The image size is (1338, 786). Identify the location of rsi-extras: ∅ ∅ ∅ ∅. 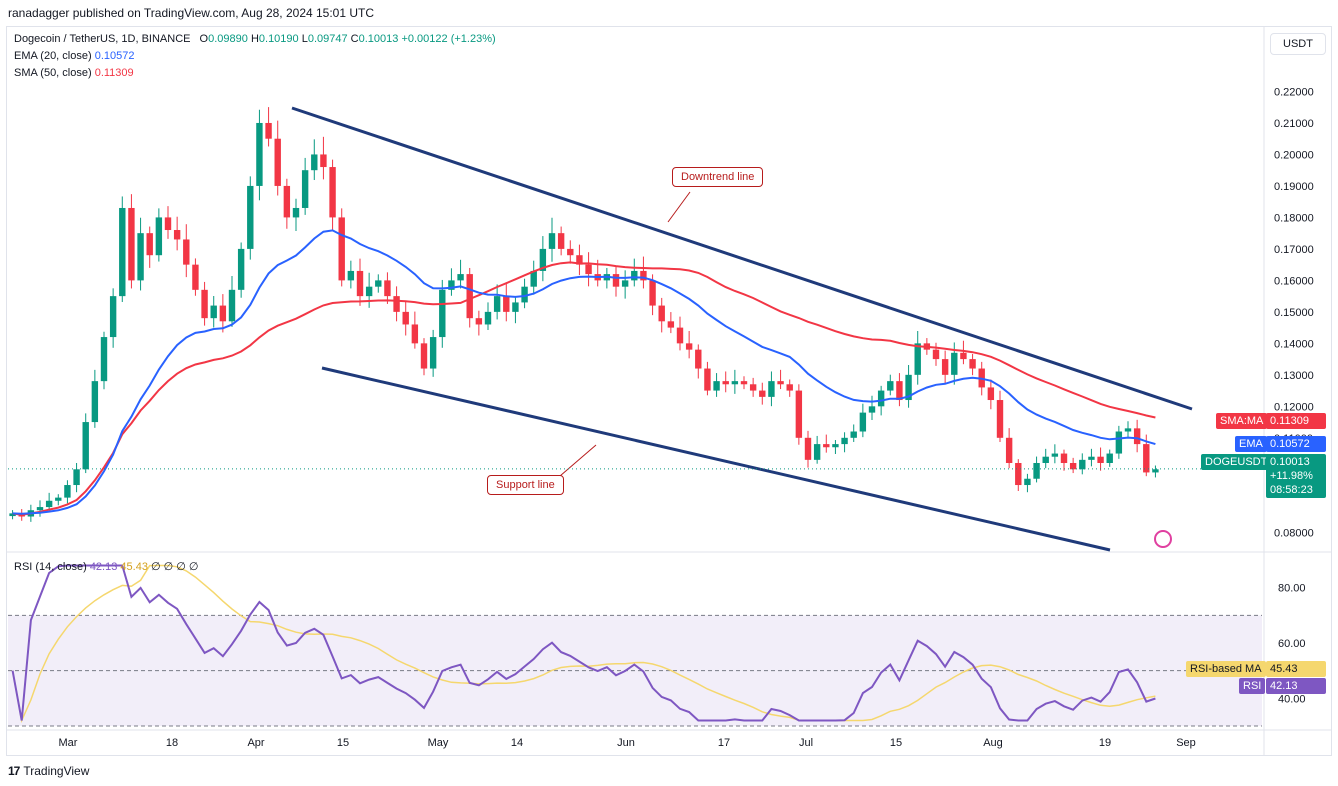
(175, 567).